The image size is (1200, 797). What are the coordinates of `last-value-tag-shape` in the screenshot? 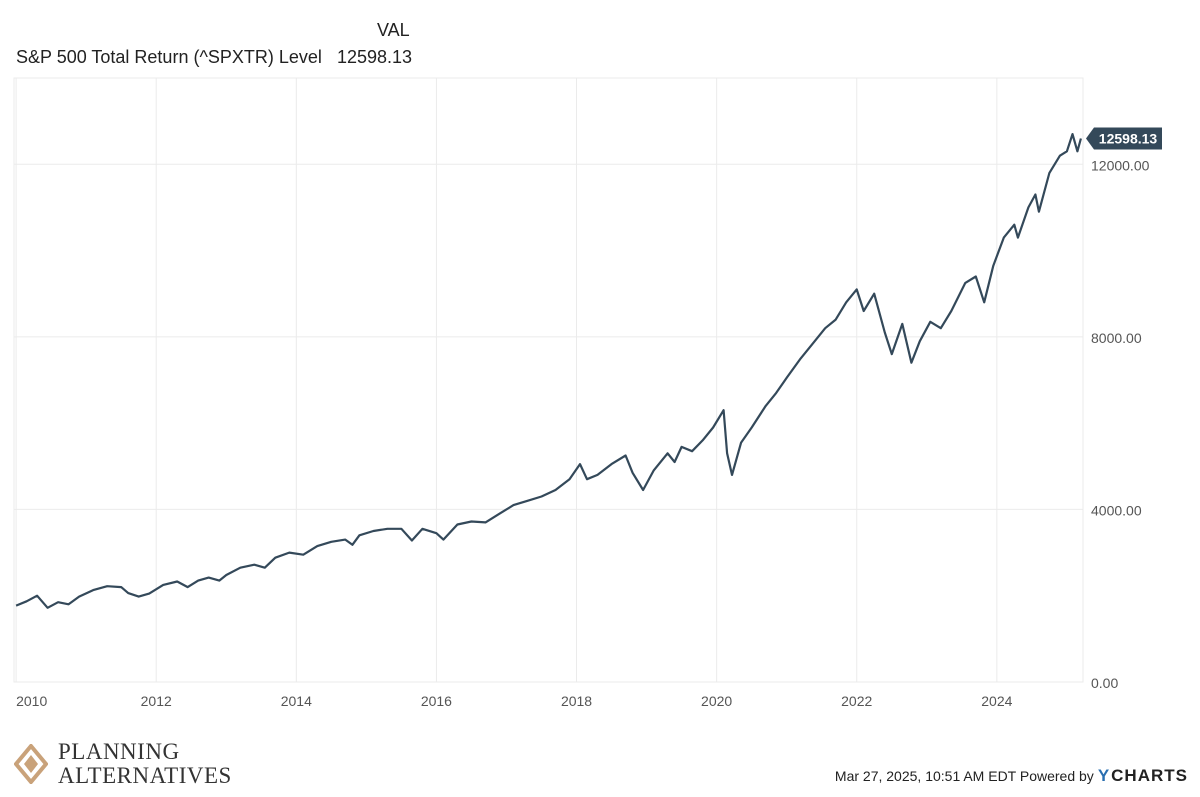 It's located at (1124, 138).